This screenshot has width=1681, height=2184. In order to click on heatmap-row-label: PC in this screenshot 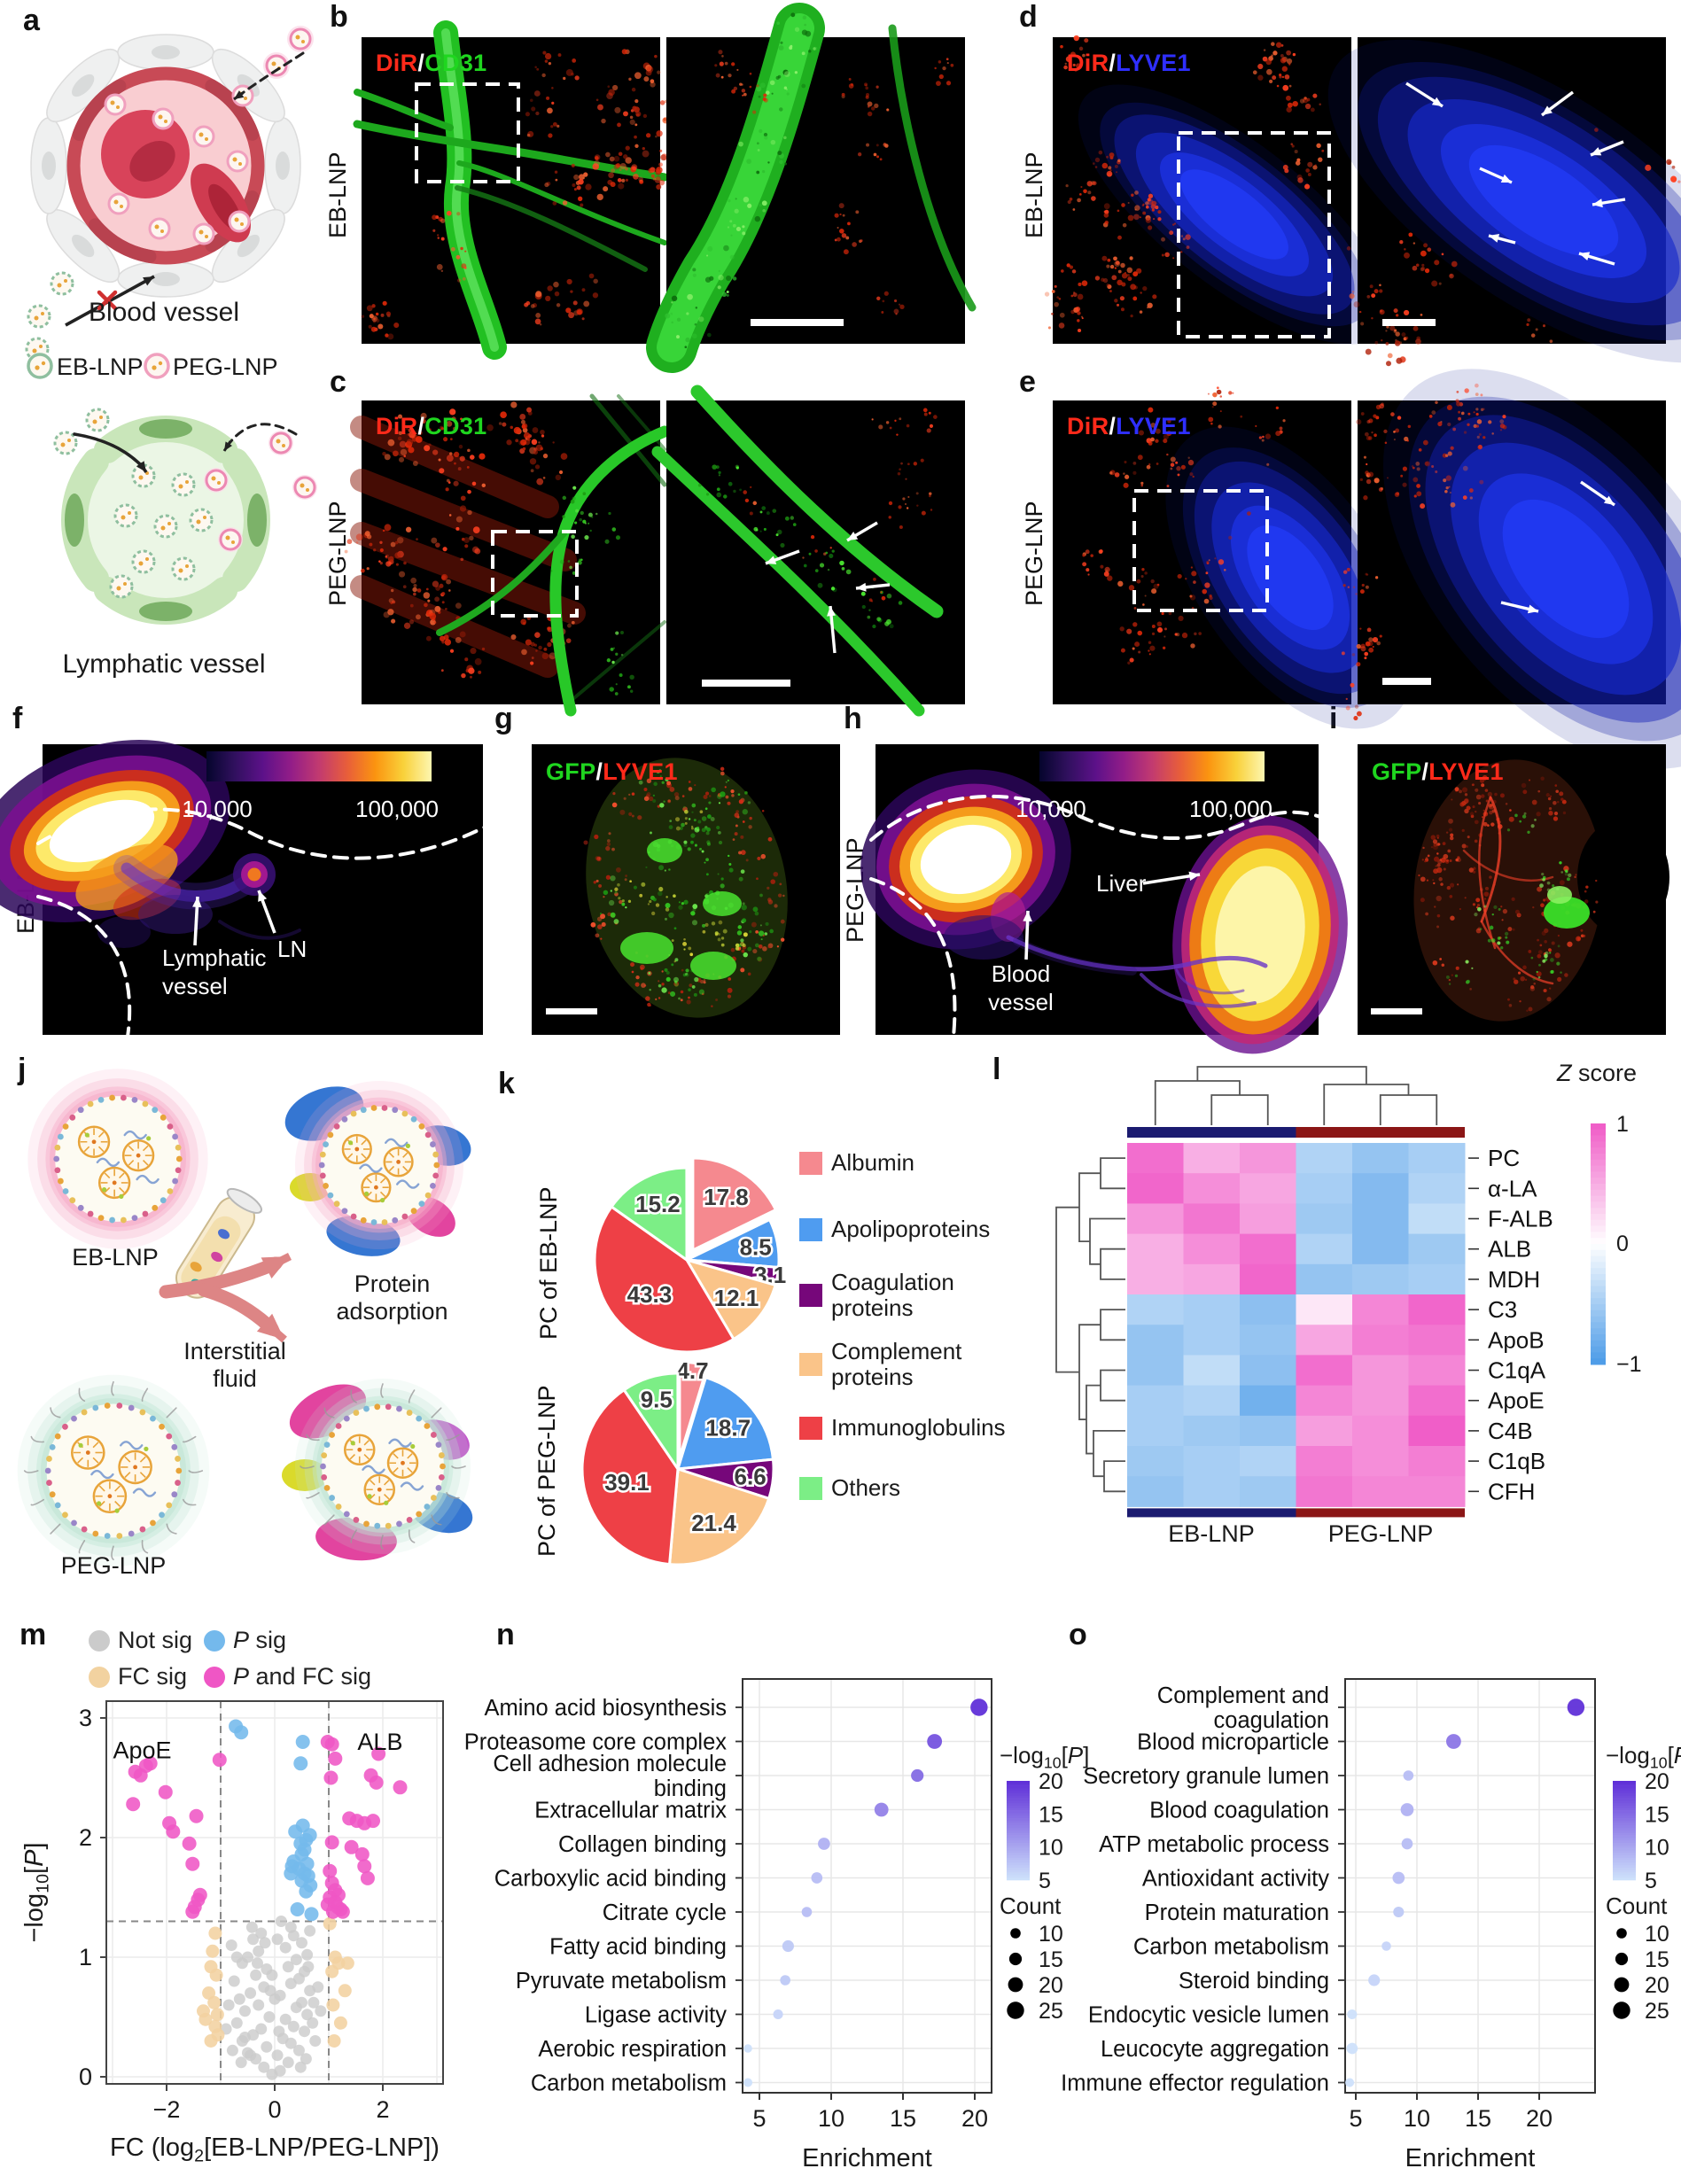, I will do `click(1504, 1158)`.